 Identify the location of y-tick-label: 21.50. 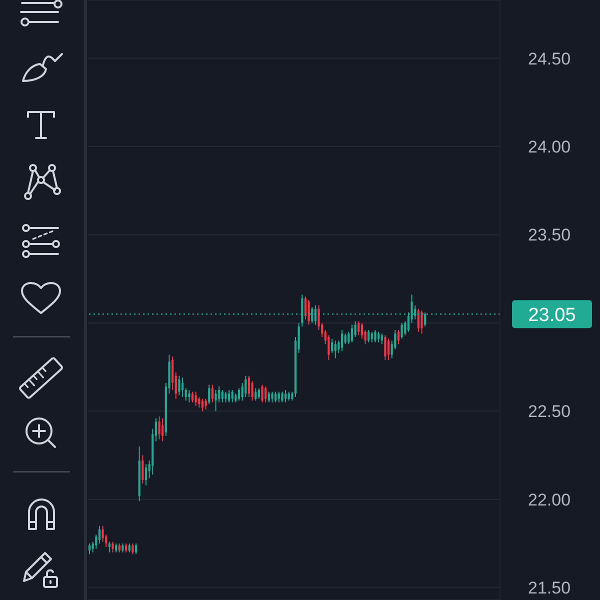
(549, 588).